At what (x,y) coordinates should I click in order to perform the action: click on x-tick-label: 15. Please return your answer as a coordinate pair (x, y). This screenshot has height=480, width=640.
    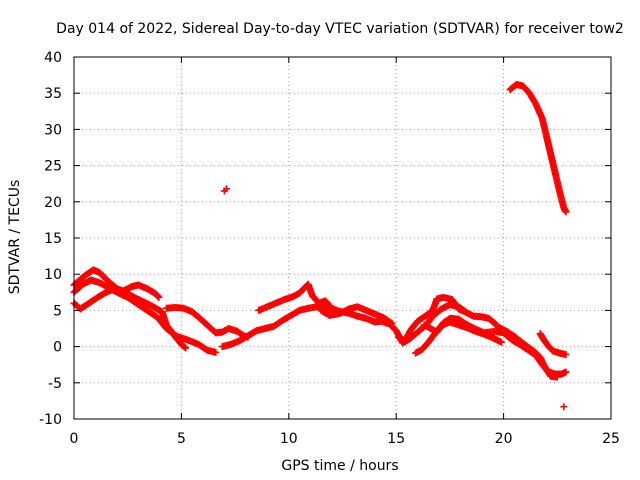
    Looking at the image, I should click on (396, 439).